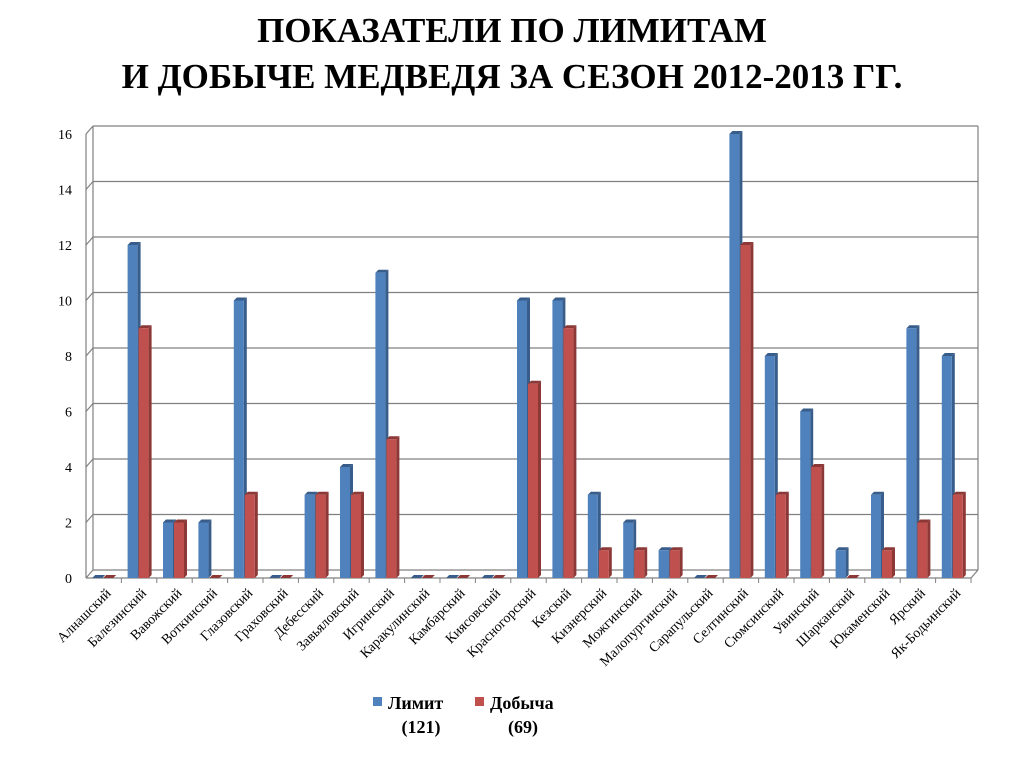 The image size is (1024, 768). I want to click on y-tick-label: 6, so click(68, 413).